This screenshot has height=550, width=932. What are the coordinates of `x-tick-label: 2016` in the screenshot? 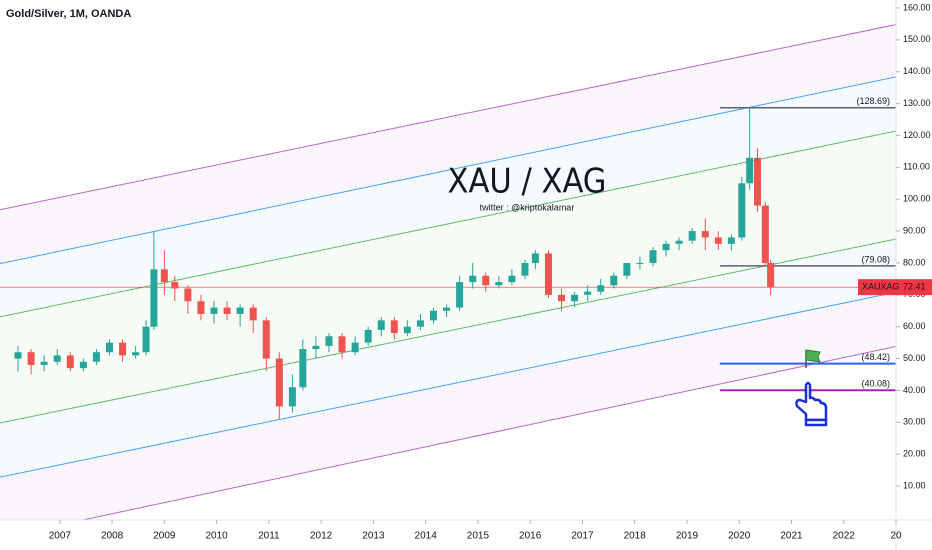 It's located at (530, 536).